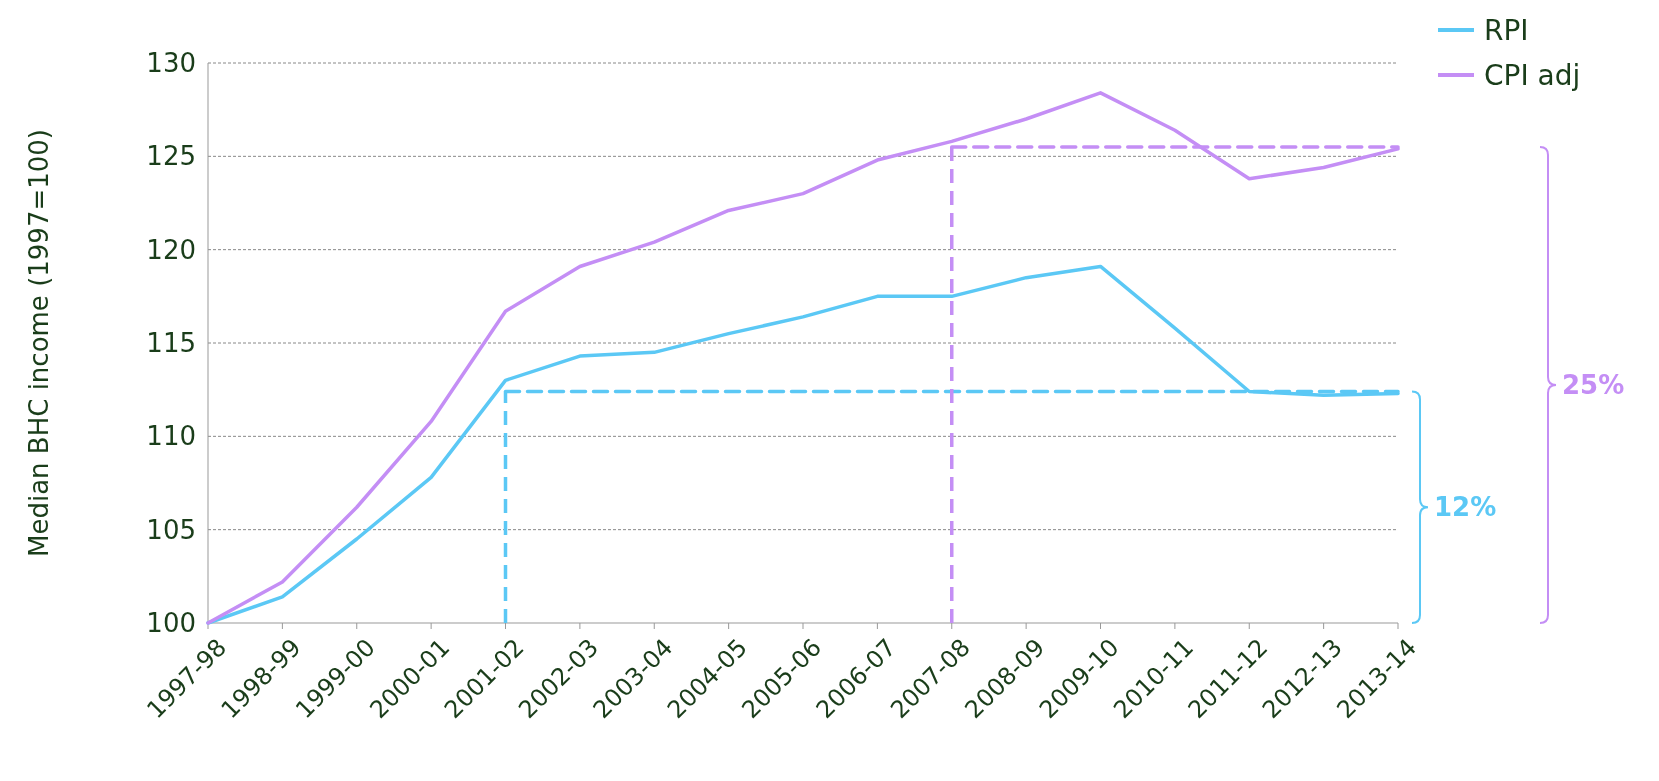  Describe the element at coordinates (171, 436) in the screenshot. I see `y-tick-label: 110` at that location.